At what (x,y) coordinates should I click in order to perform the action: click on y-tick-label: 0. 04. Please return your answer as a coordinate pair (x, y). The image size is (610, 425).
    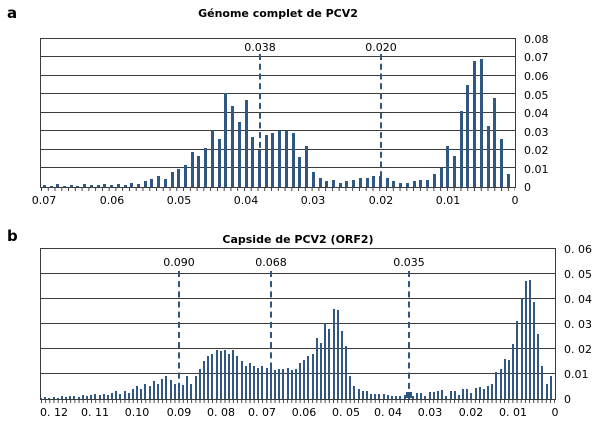
    Looking at the image, I should click on (578, 299).